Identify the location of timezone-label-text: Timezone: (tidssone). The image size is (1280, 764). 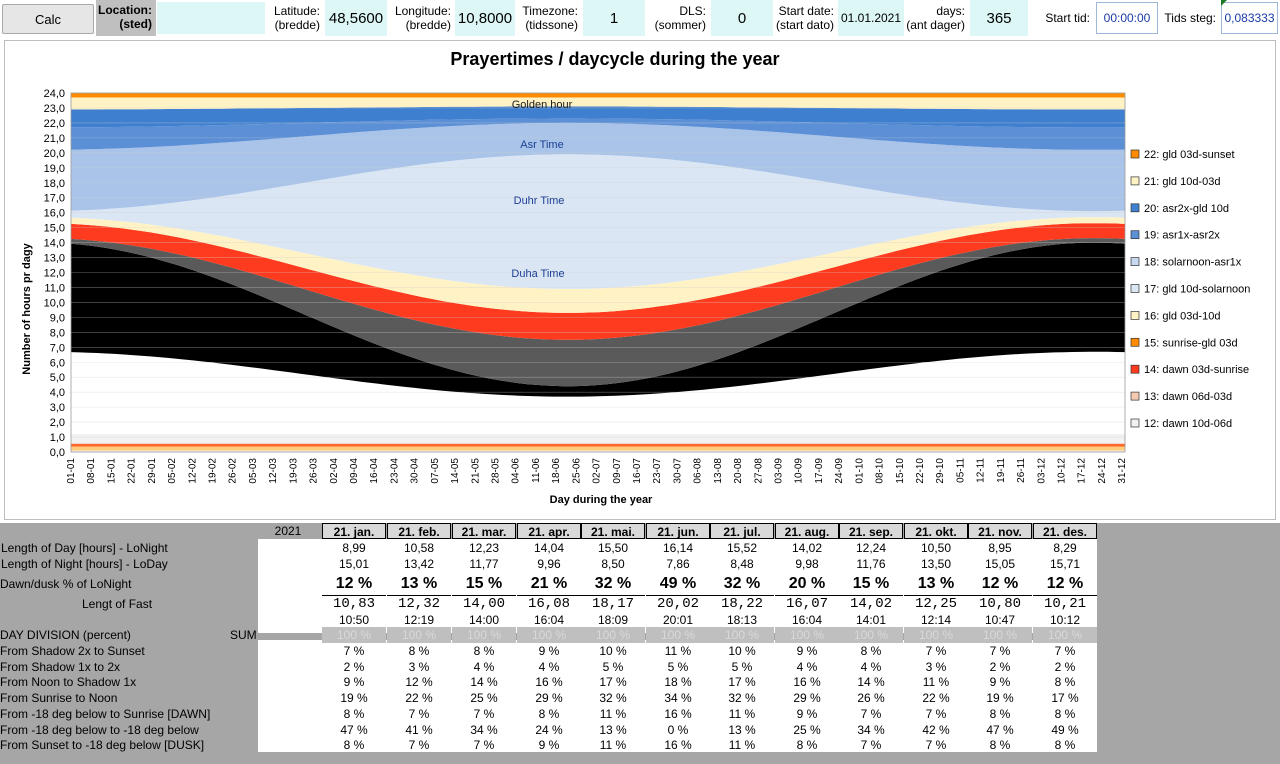
(550, 18).